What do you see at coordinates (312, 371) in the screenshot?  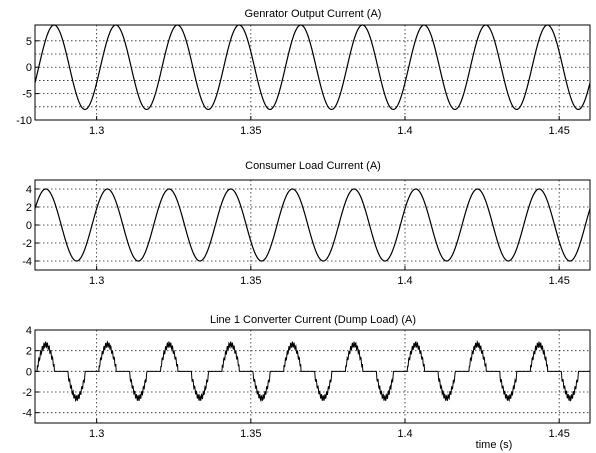 I see `series-line` at bounding box center [312, 371].